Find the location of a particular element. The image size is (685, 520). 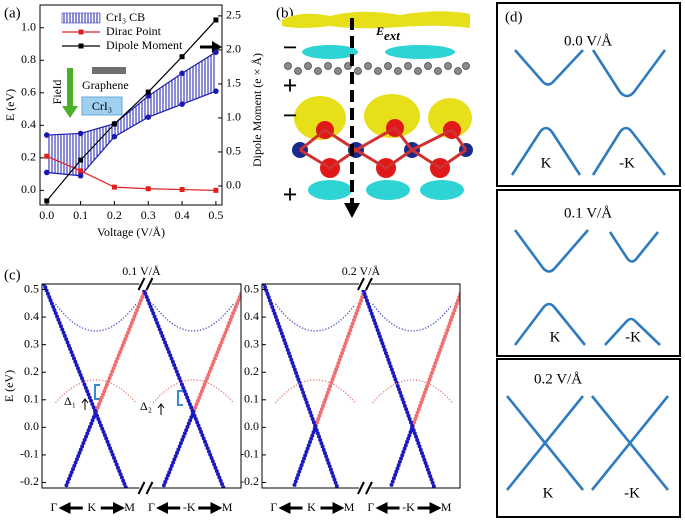

schematic-box is located at coordinates (588, 438).